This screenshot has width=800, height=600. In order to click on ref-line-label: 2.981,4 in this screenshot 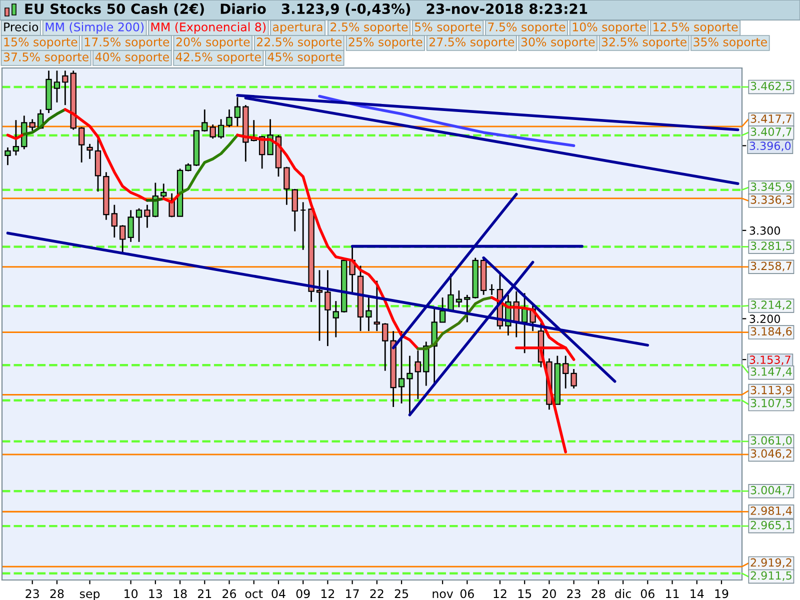, I will do `click(771, 511)`.